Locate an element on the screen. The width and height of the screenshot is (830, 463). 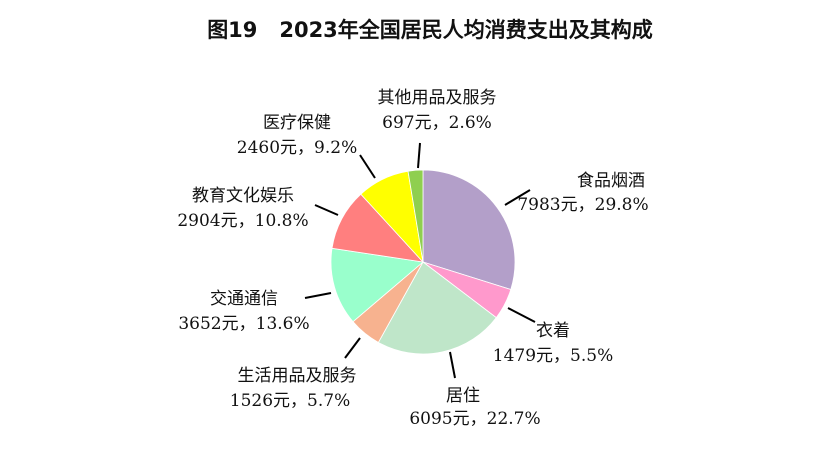
slice-name-label: 食品烟酒 is located at coordinates (611, 181).